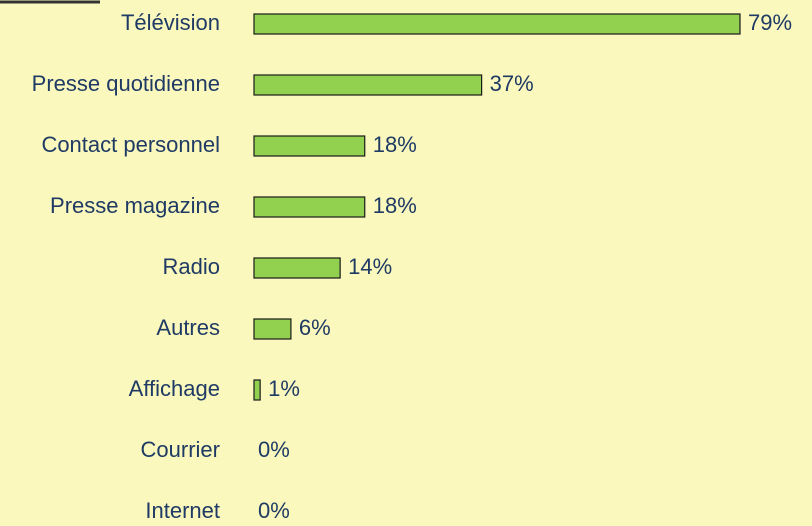 The image size is (812, 526). I want to click on category-label: Affichage, so click(174, 388).